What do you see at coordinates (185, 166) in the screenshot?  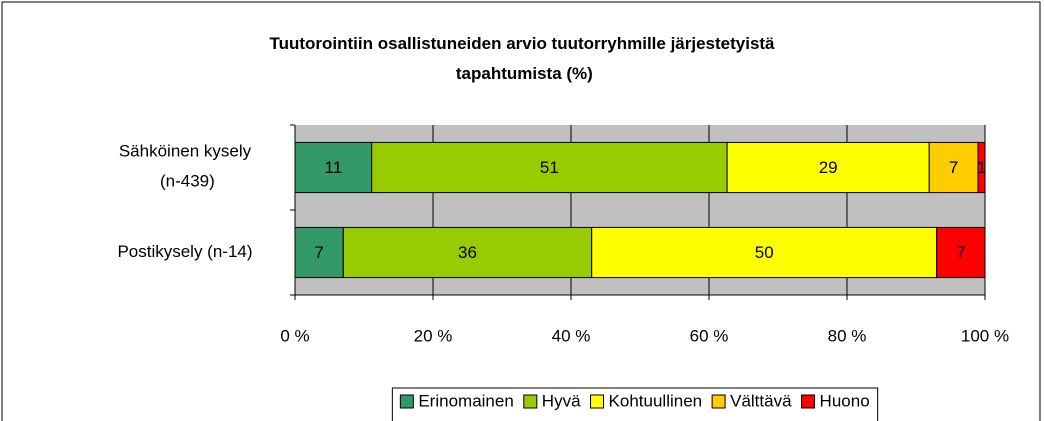 I see `y-tick-label: Sähköinen kysely (n-439)` at bounding box center [185, 166].